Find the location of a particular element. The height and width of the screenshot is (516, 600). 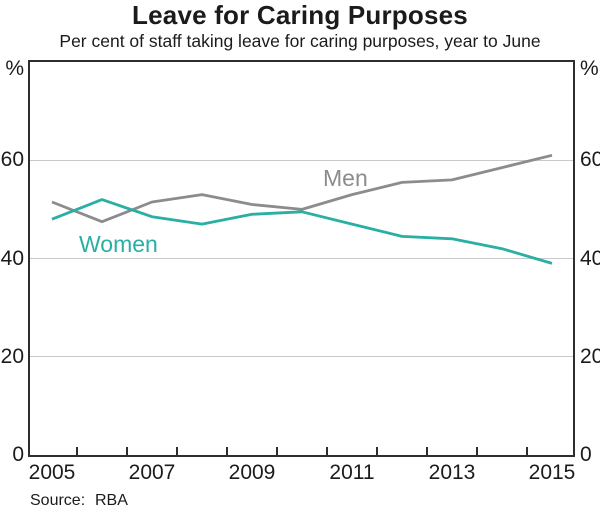

y-tick-label-60-right: 60 is located at coordinates (590, 160).